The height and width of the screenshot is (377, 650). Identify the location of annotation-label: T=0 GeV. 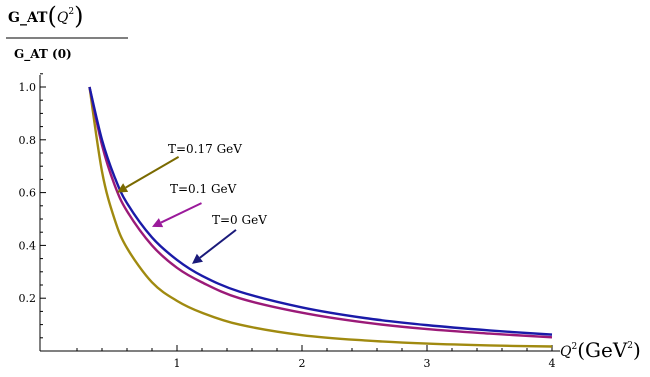
(239, 220).